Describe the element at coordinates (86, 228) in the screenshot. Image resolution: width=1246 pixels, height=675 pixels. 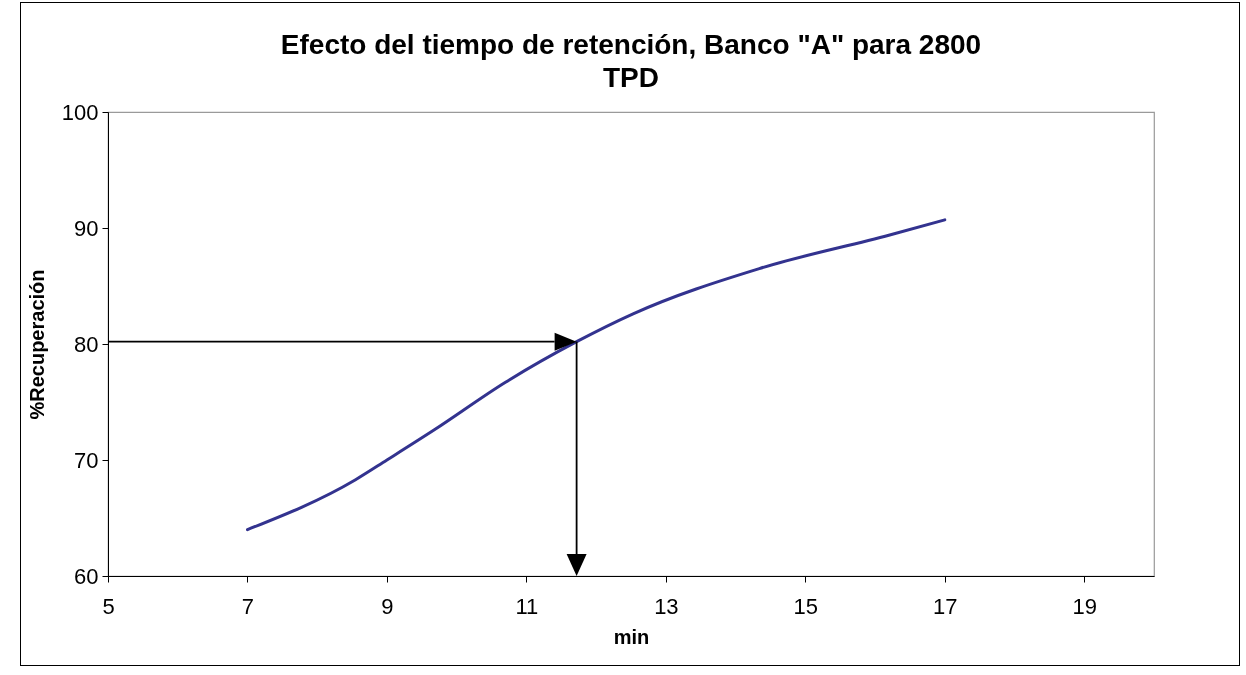
I see `y-tick-label: 90` at that location.